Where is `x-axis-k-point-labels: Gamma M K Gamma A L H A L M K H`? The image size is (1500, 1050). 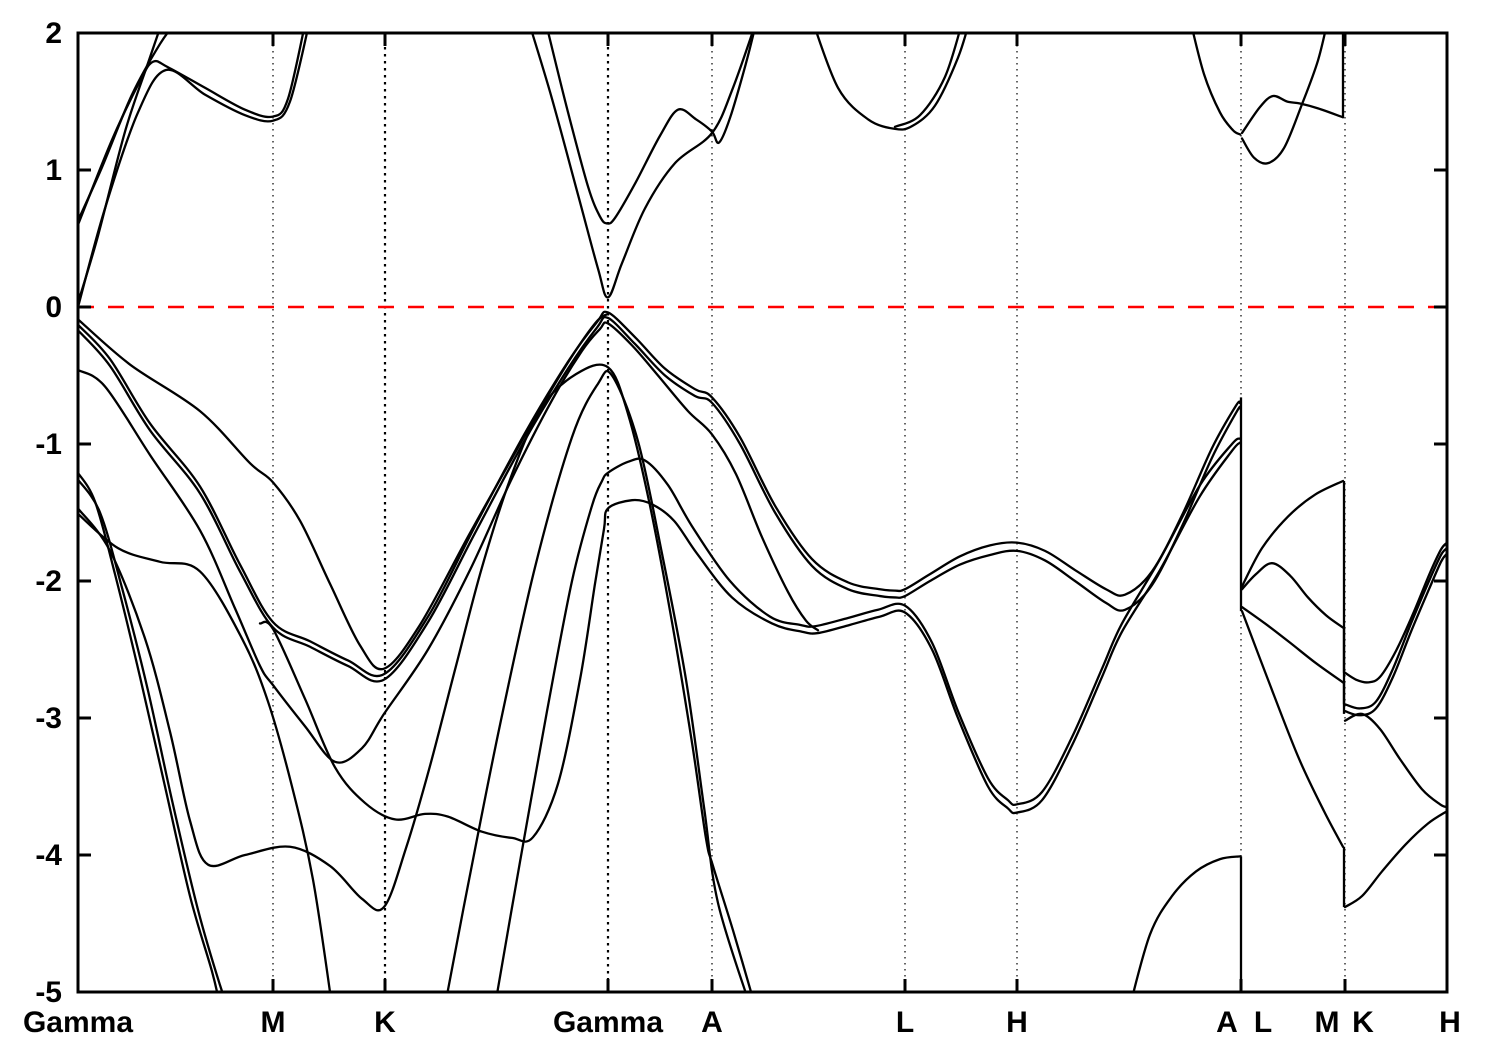 x-axis-k-point-labels: Gamma M K Gamma A L H A L M K H is located at coordinates (742, 1022).